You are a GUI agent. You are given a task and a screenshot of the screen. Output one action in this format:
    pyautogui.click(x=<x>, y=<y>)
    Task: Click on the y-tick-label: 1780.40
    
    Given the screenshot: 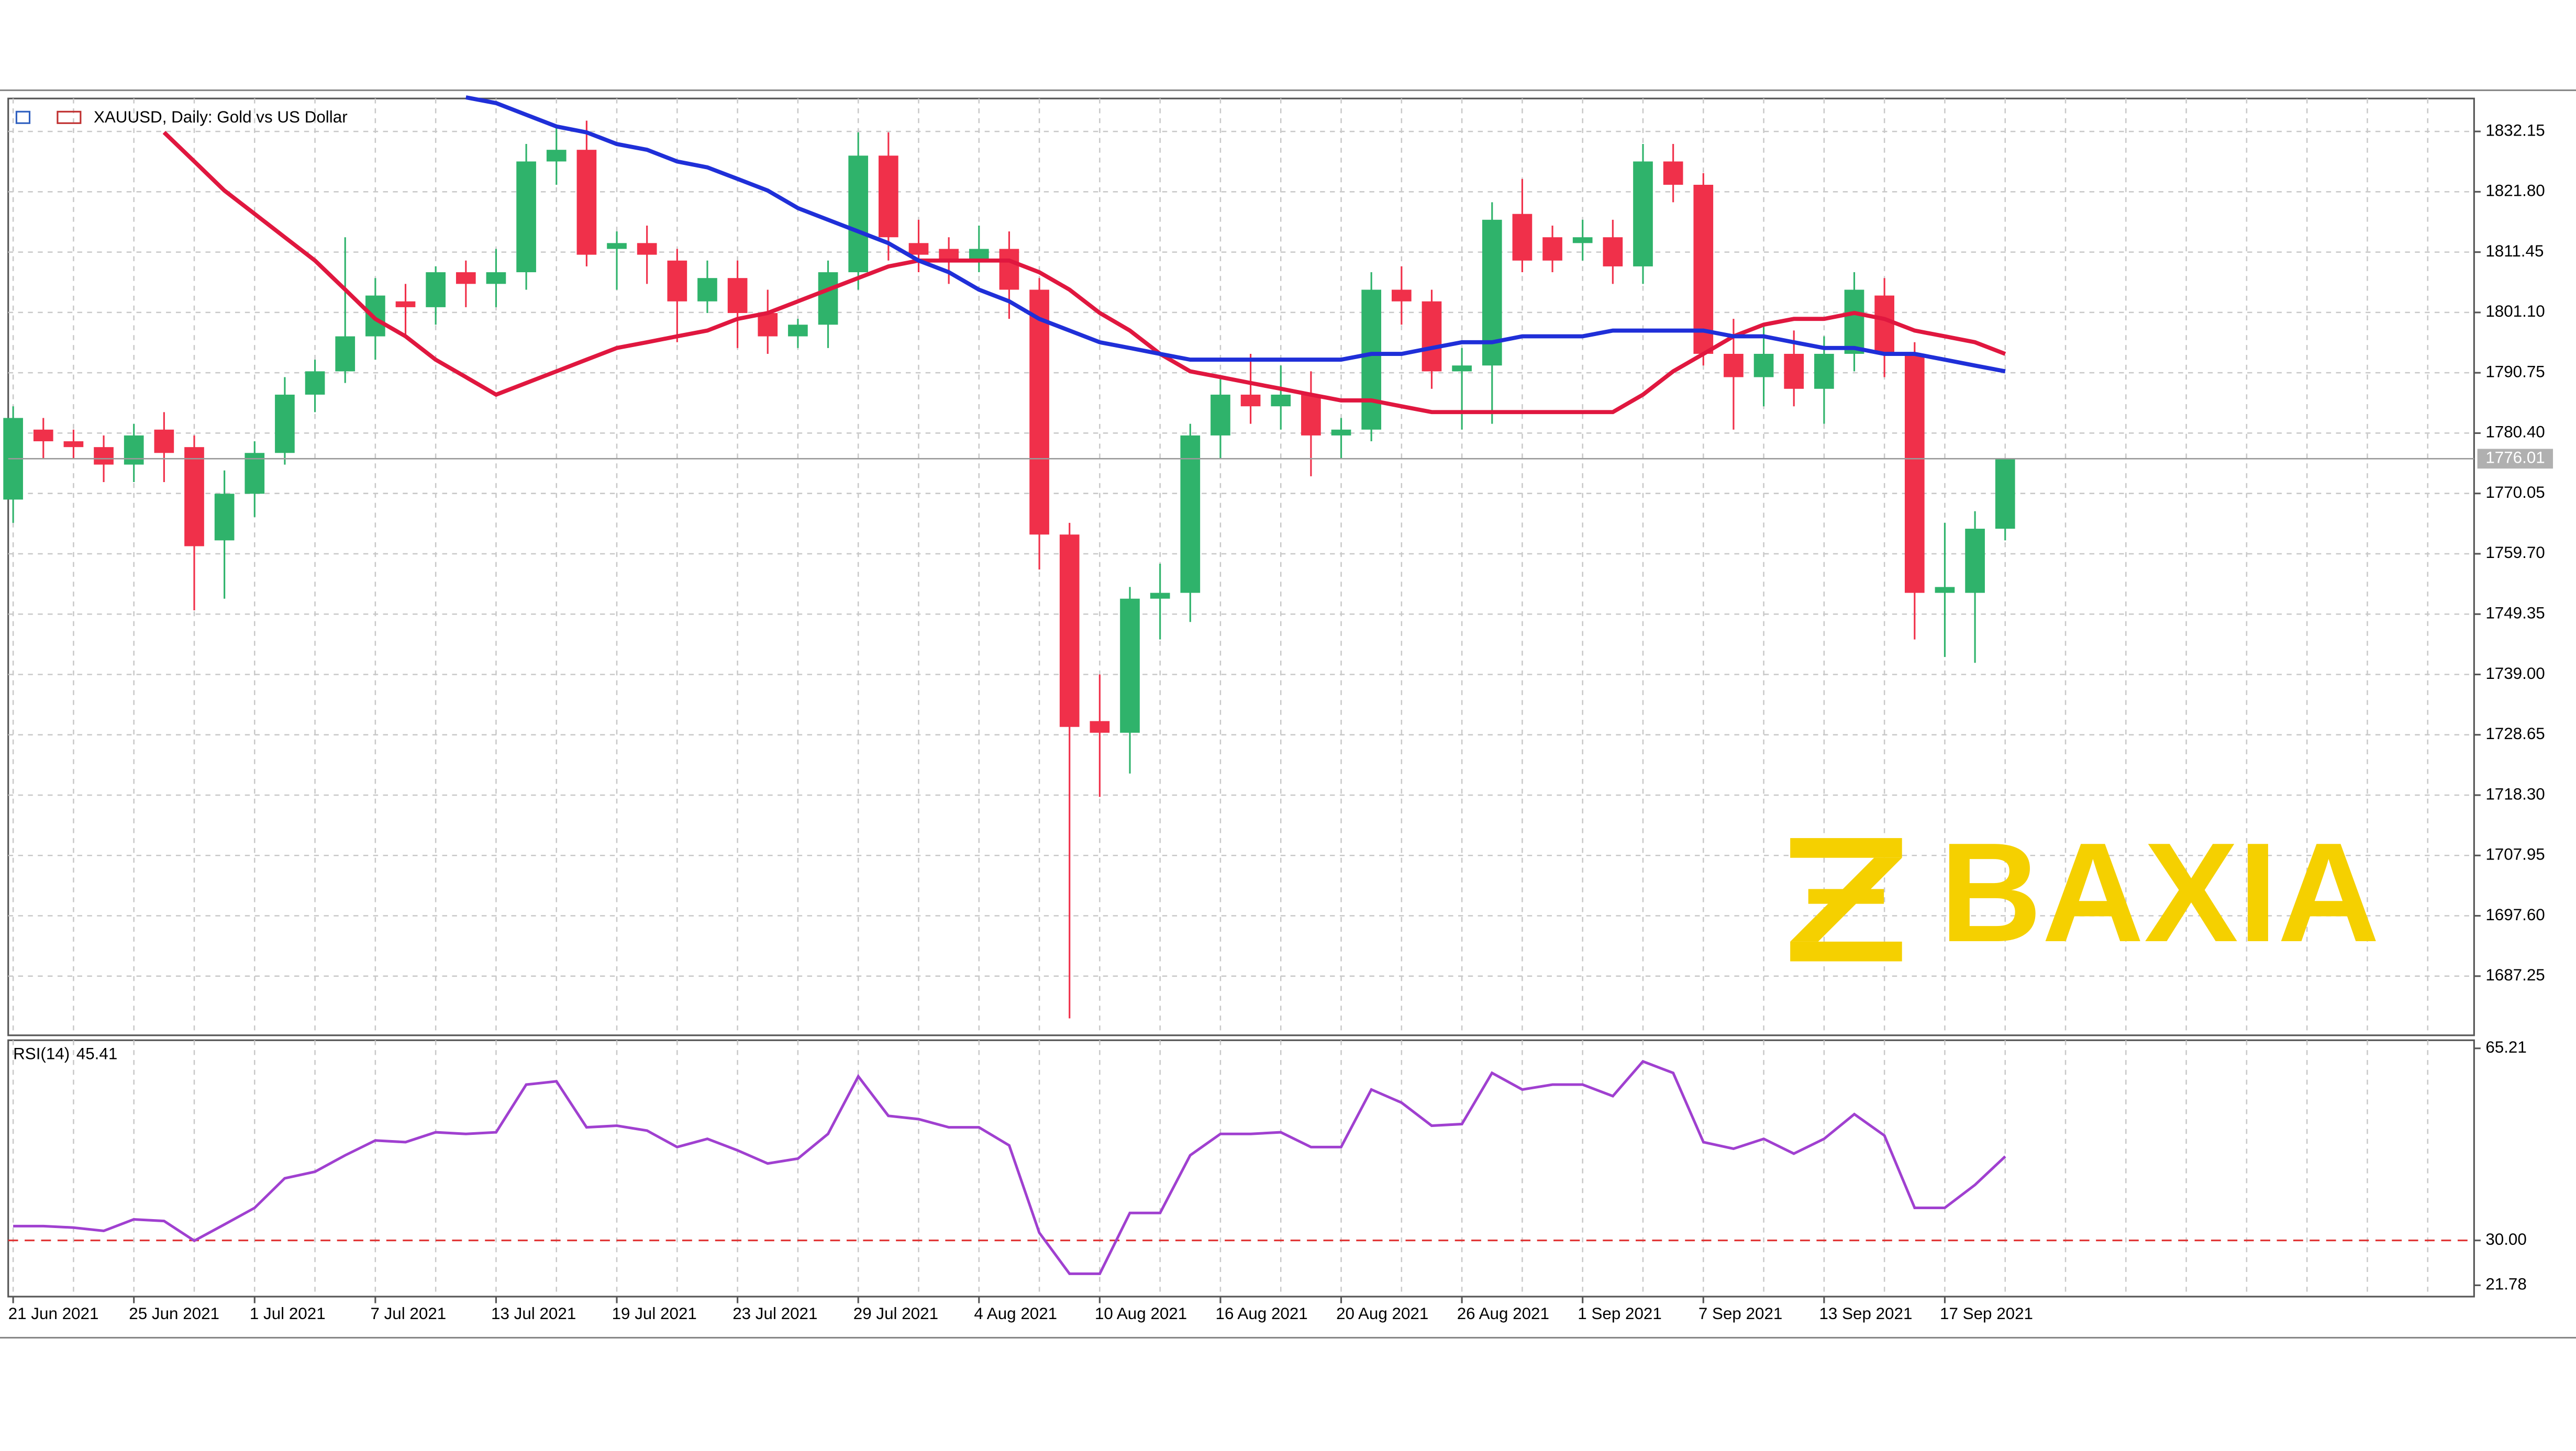 What is the action you would take?
    pyautogui.click(x=2515, y=432)
    